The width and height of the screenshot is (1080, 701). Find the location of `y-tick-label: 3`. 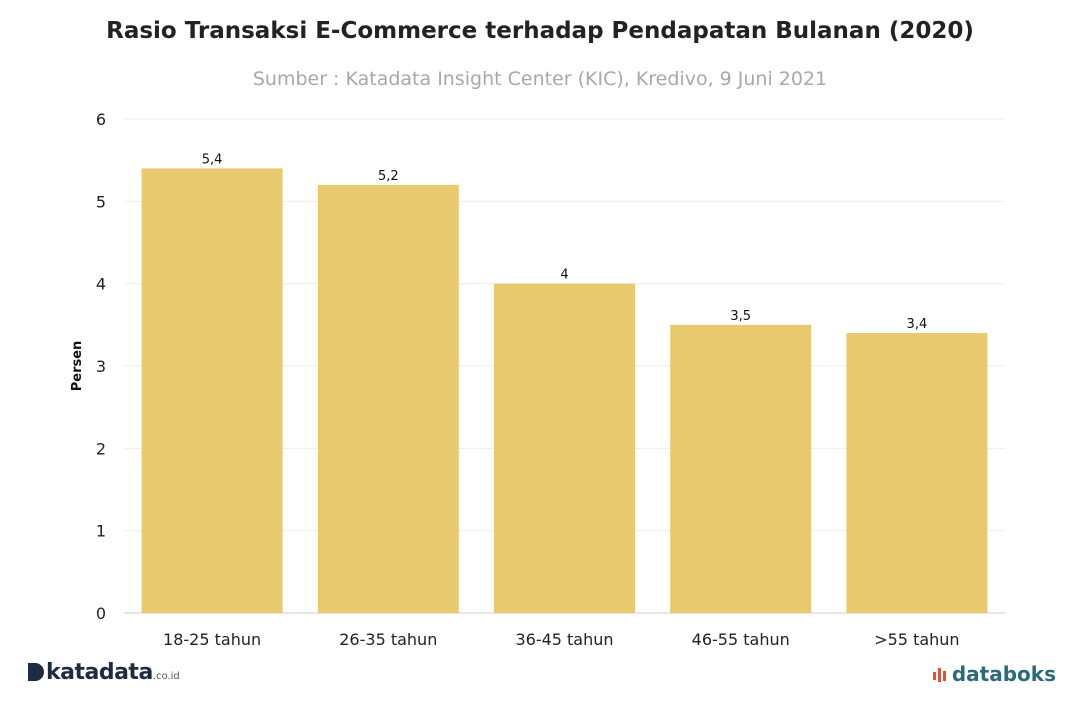

y-tick-label: 3 is located at coordinates (101, 366).